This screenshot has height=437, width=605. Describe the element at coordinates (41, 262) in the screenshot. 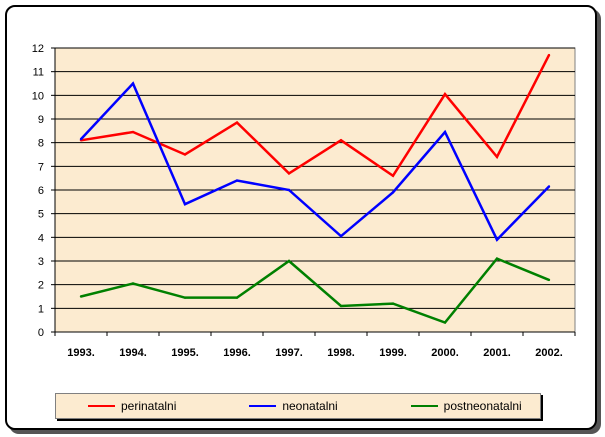

I see `y-tick-label: 3` at that location.